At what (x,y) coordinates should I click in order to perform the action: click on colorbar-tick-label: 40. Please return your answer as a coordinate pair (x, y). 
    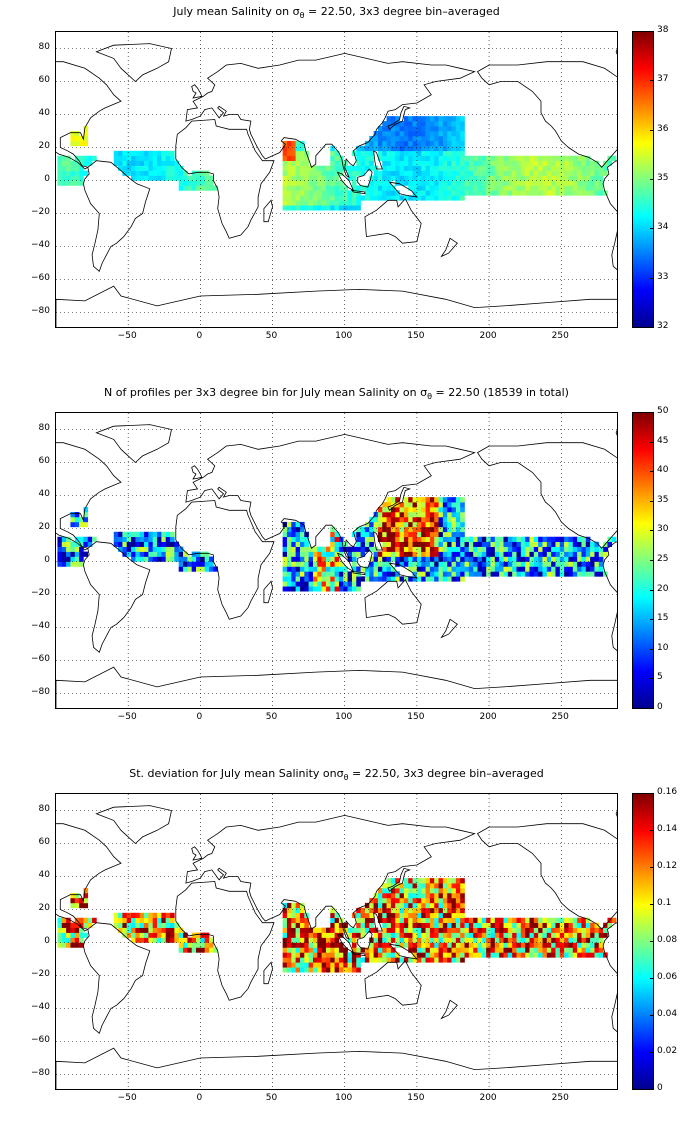
    Looking at the image, I should click on (663, 470).